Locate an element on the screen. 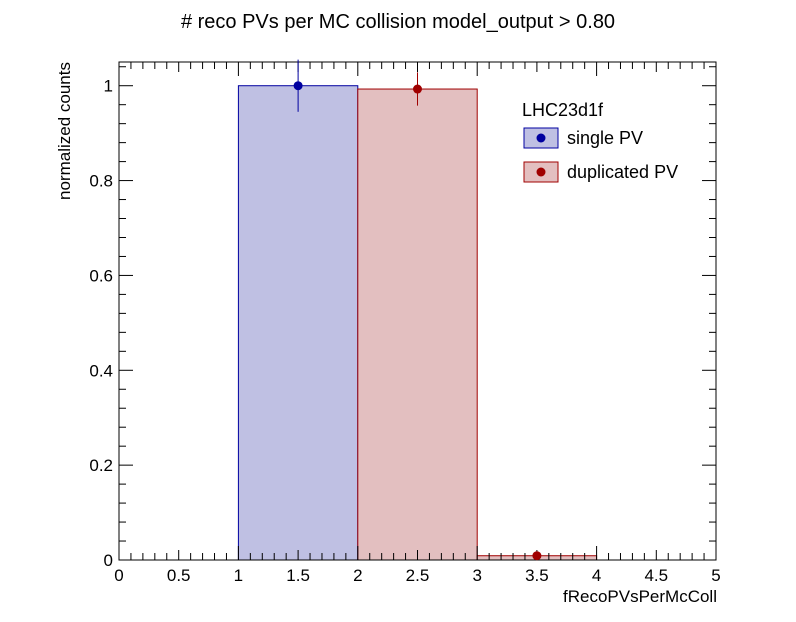 The width and height of the screenshot is (796, 622). x-tick-label: 5 is located at coordinates (715, 575).